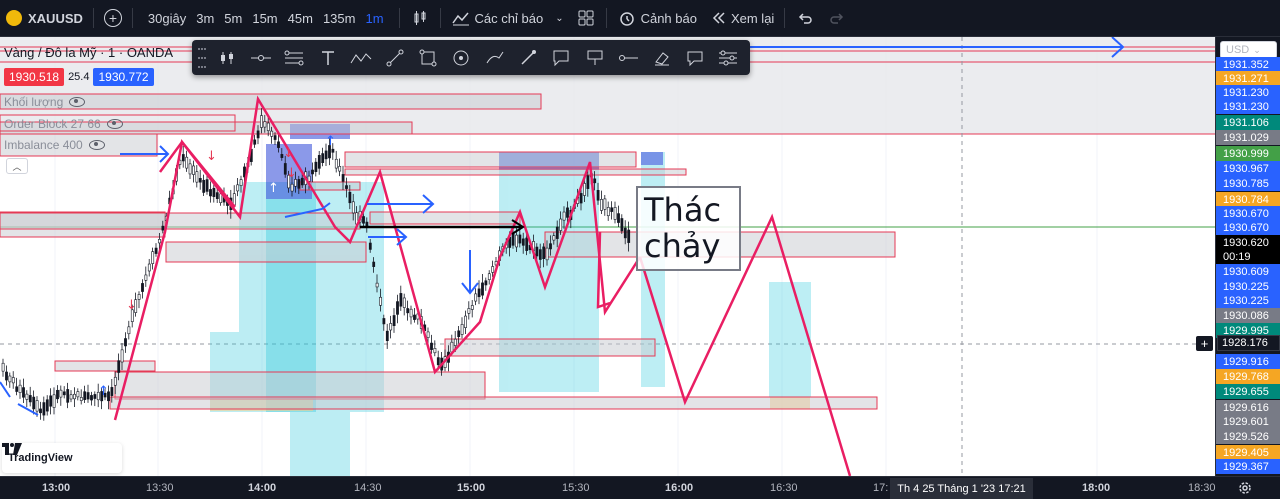 The width and height of the screenshot is (1280, 499). I want to click on indicator-volume: Khối lượng, so click(45, 102).